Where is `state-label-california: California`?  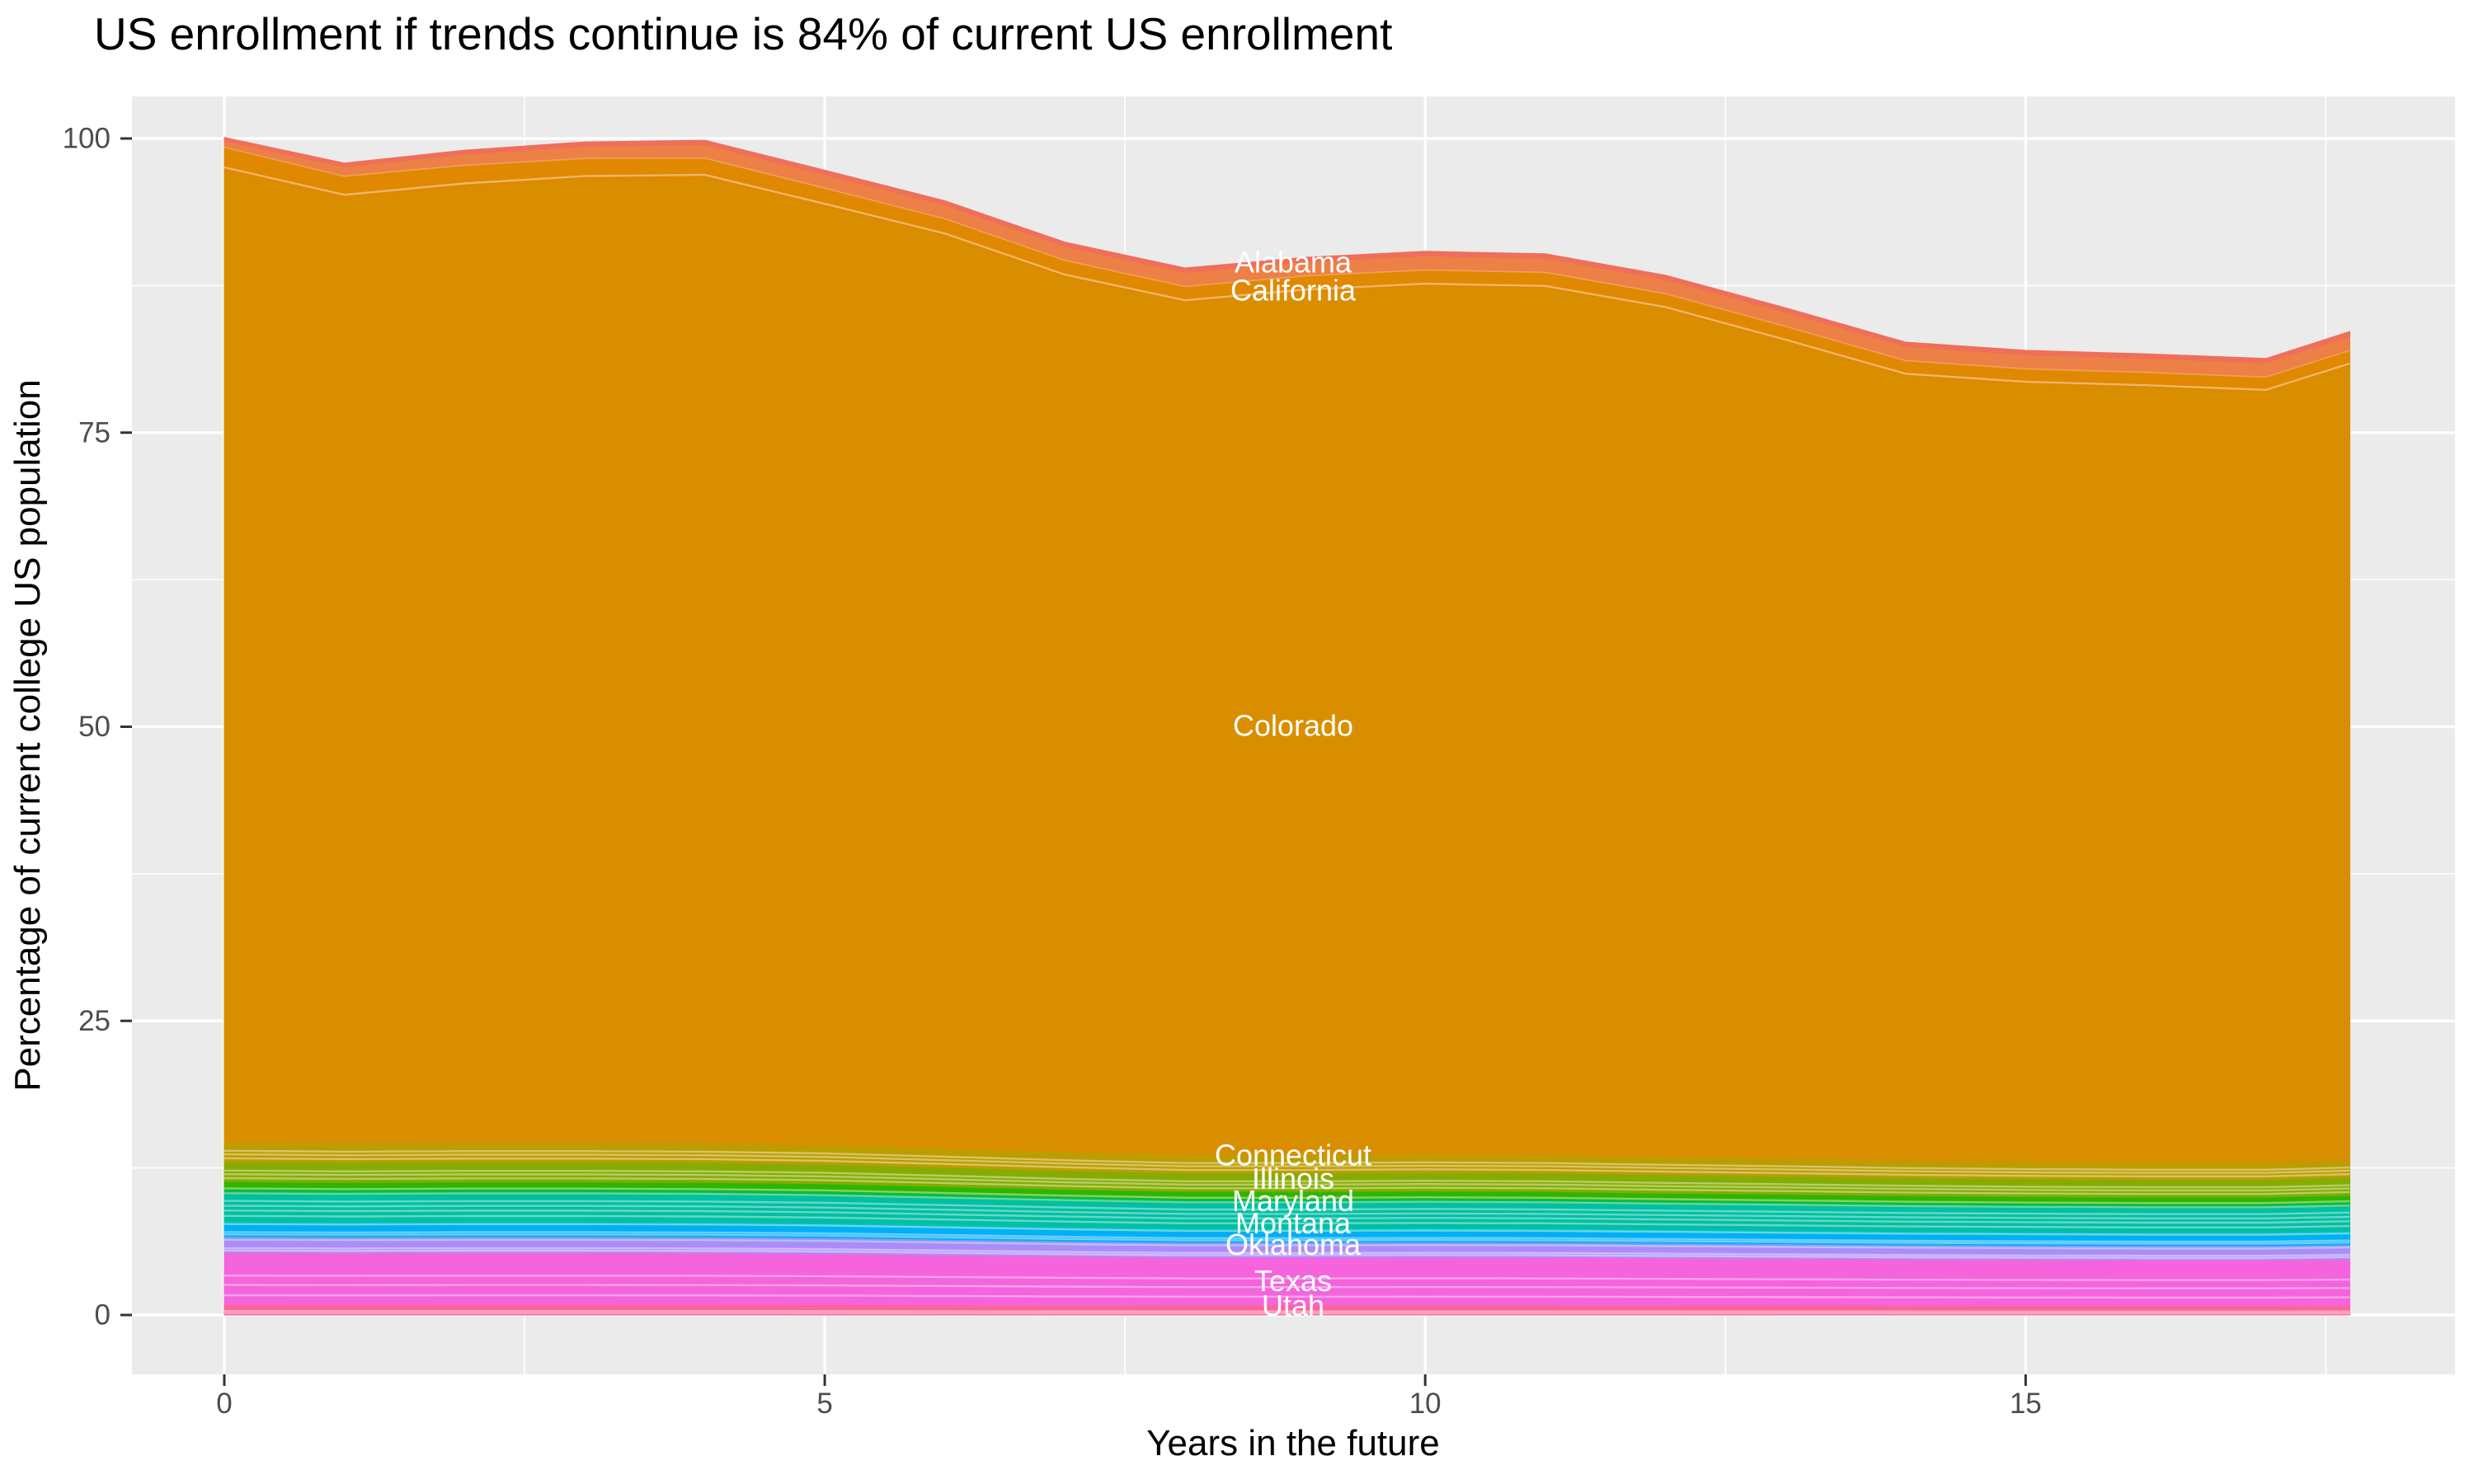
state-label-california: California is located at coordinates (1293, 291).